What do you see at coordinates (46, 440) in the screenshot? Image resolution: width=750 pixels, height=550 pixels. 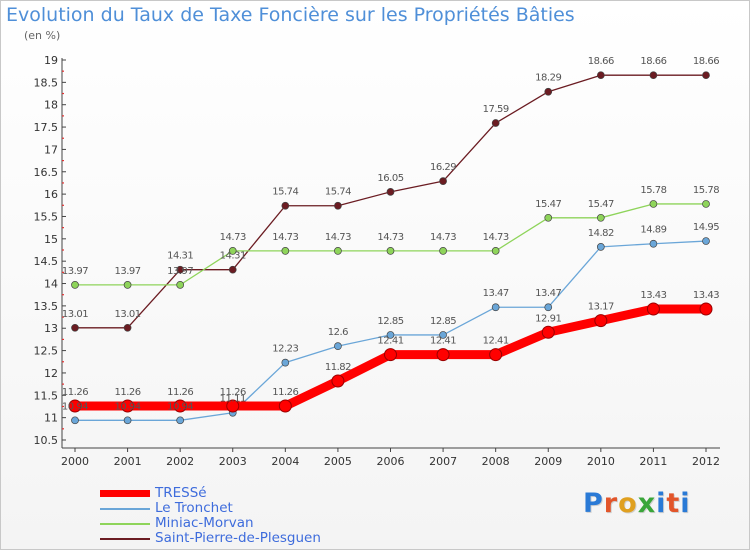 I see `y-tick-label: 10.5` at bounding box center [46, 440].